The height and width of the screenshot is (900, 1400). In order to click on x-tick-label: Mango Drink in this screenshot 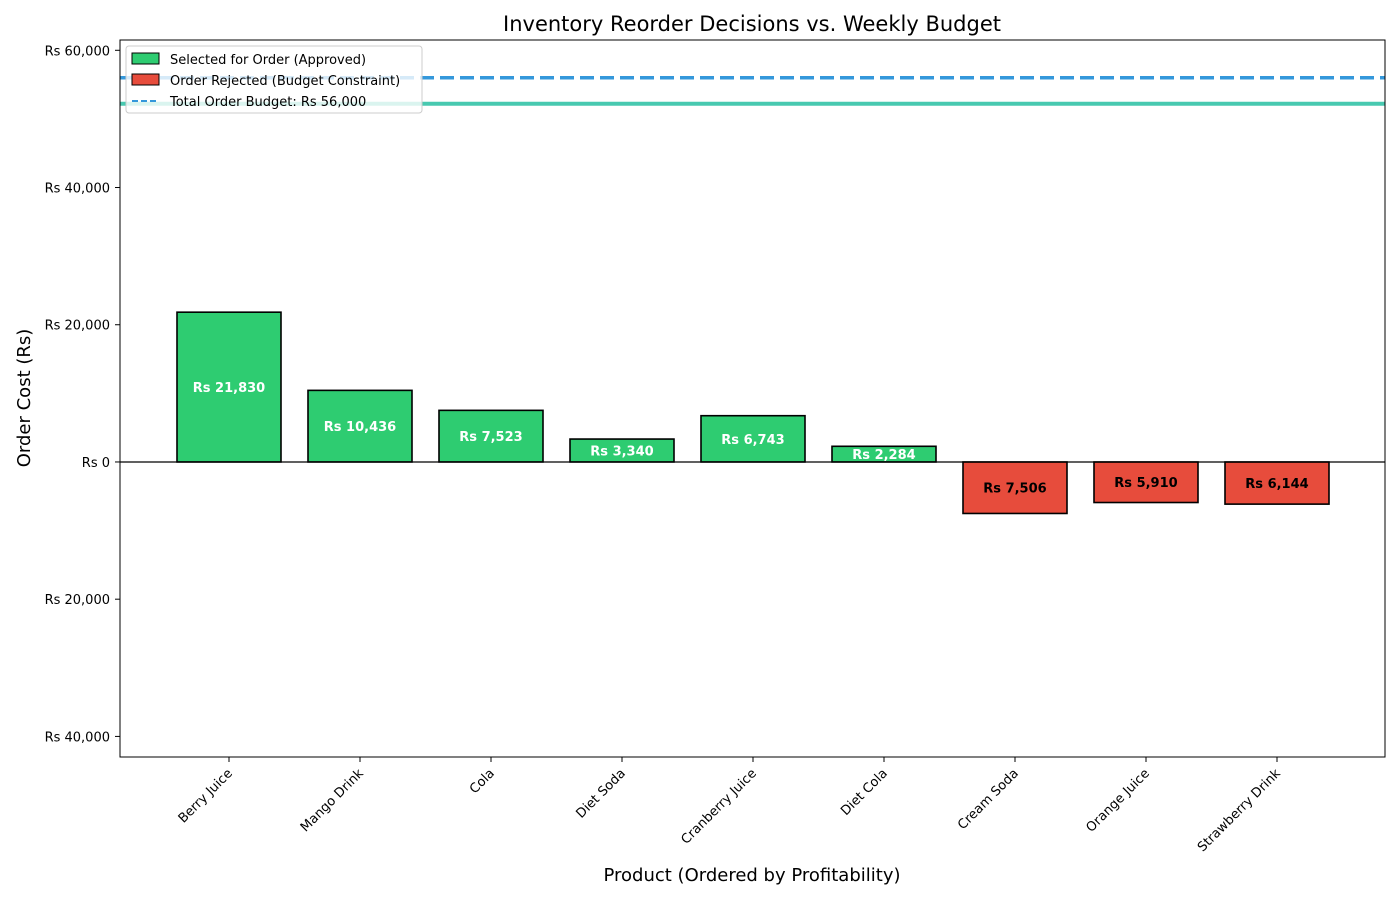, I will do `click(332, 800)`.